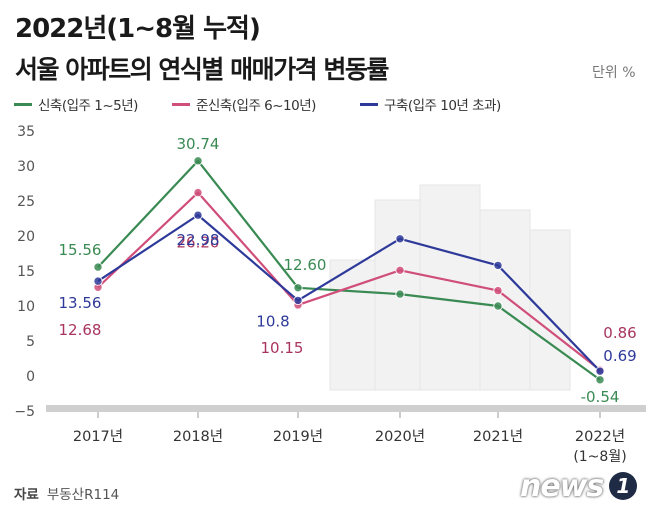  Describe the element at coordinates (599, 457) in the screenshot. I see `x-tick-sublabel: (1~8월)` at that location.